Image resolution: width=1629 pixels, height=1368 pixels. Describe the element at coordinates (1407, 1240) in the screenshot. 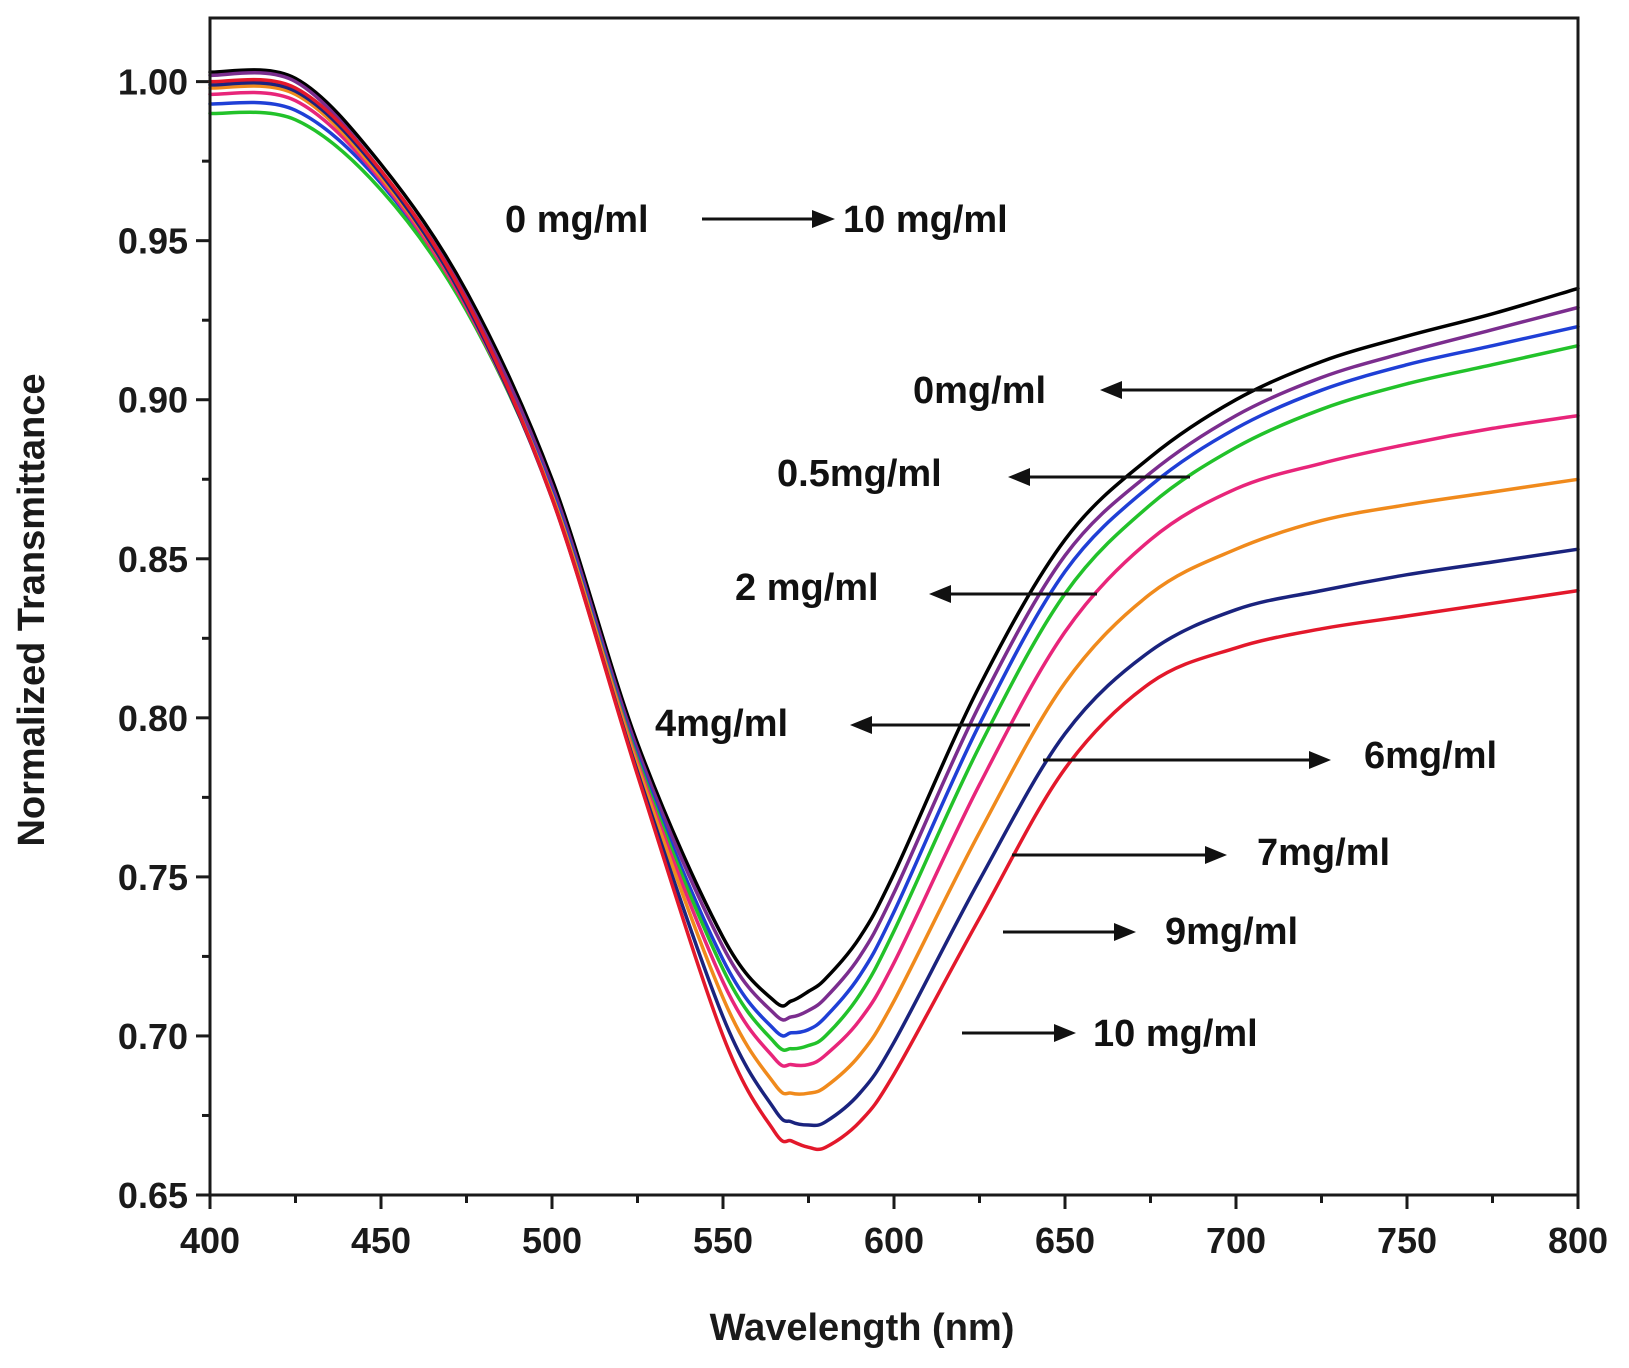

I see `x-tick-label-750: 750` at that location.